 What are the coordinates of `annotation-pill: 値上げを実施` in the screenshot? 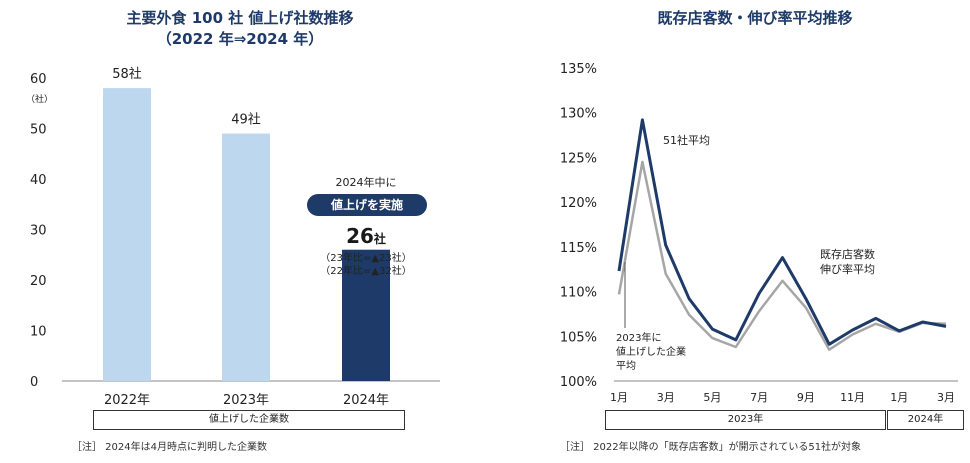 It's located at (367, 205).